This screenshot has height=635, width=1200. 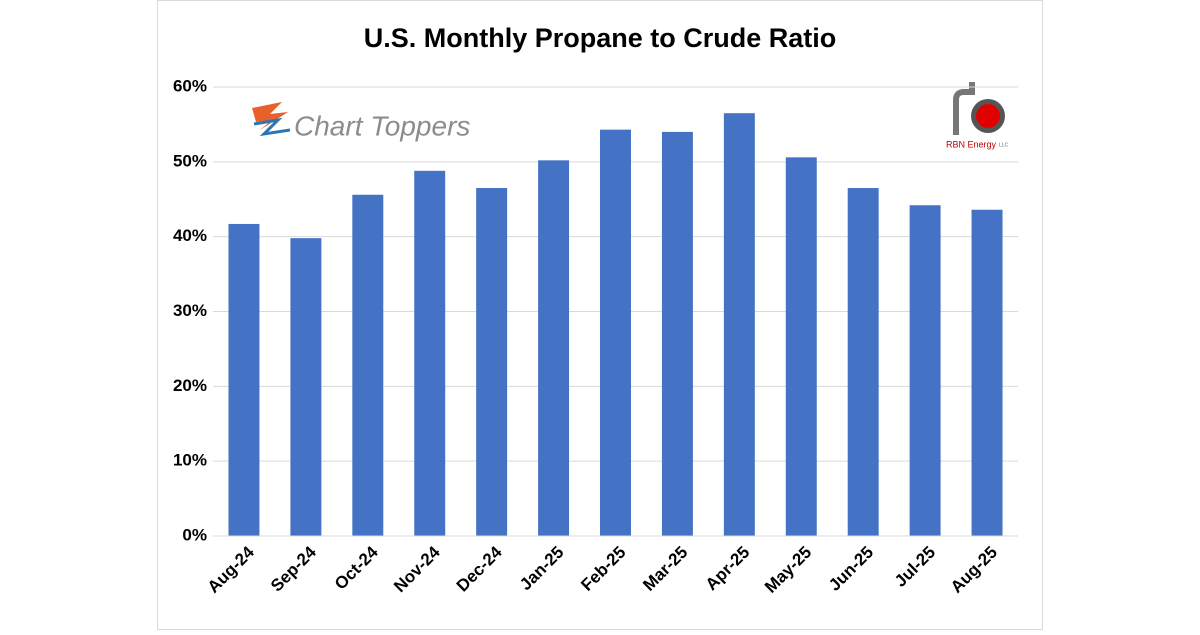 What do you see at coordinates (1004, 145) in the screenshot?
I see `logo-text: LLC` at bounding box center [1004, 145].